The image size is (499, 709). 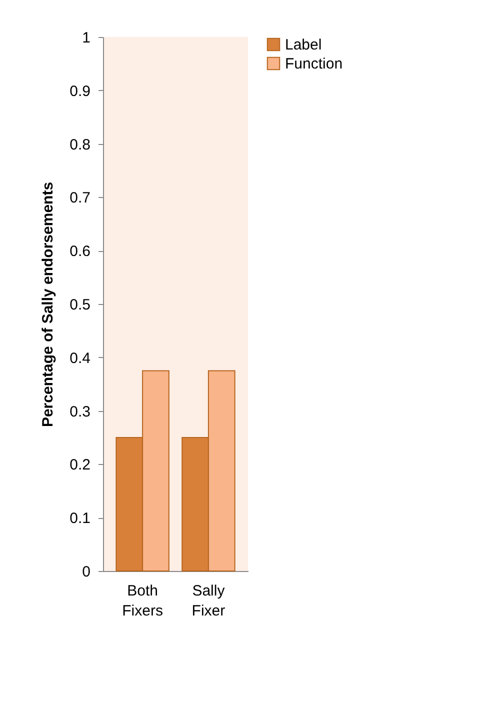 What do you see at coordinates (80, 465) in the screenshot?
I see `y-tick-label: 0.2` at bounding box center [80, 465].